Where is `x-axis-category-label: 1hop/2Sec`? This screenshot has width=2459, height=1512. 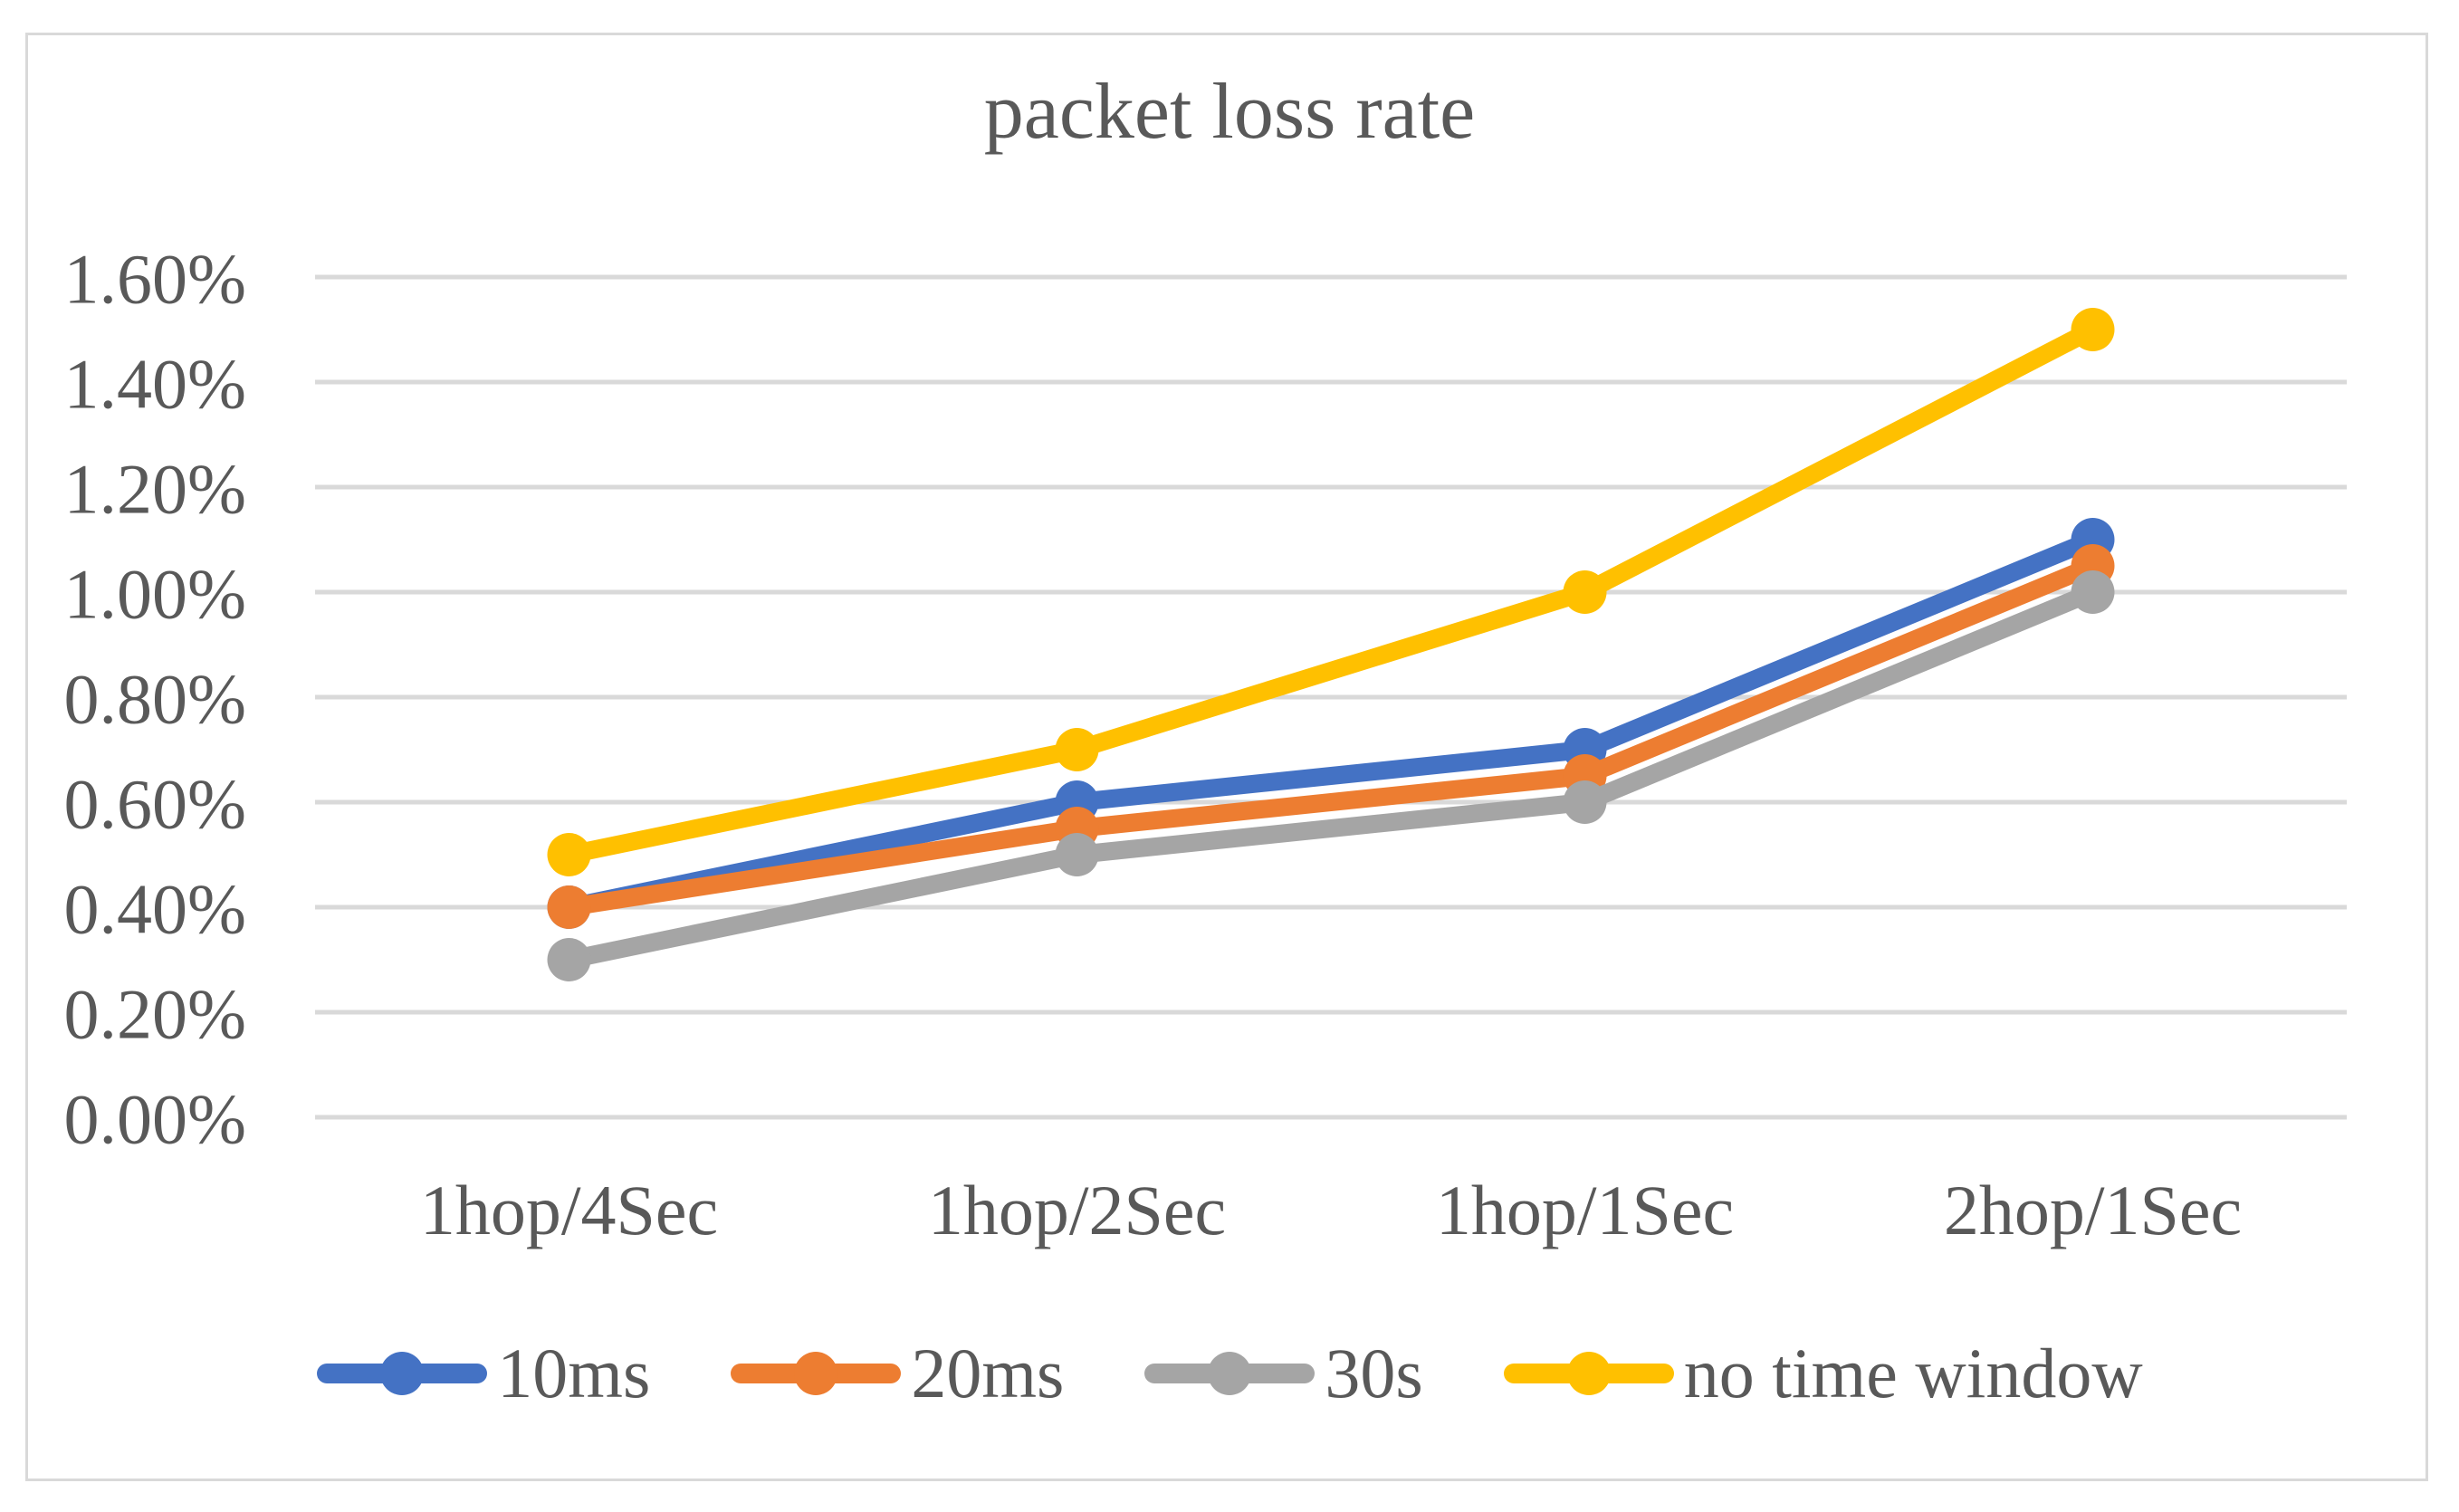 x-axis-category-label: 1hop/2Sec is located at coordinates (1077, 1210).